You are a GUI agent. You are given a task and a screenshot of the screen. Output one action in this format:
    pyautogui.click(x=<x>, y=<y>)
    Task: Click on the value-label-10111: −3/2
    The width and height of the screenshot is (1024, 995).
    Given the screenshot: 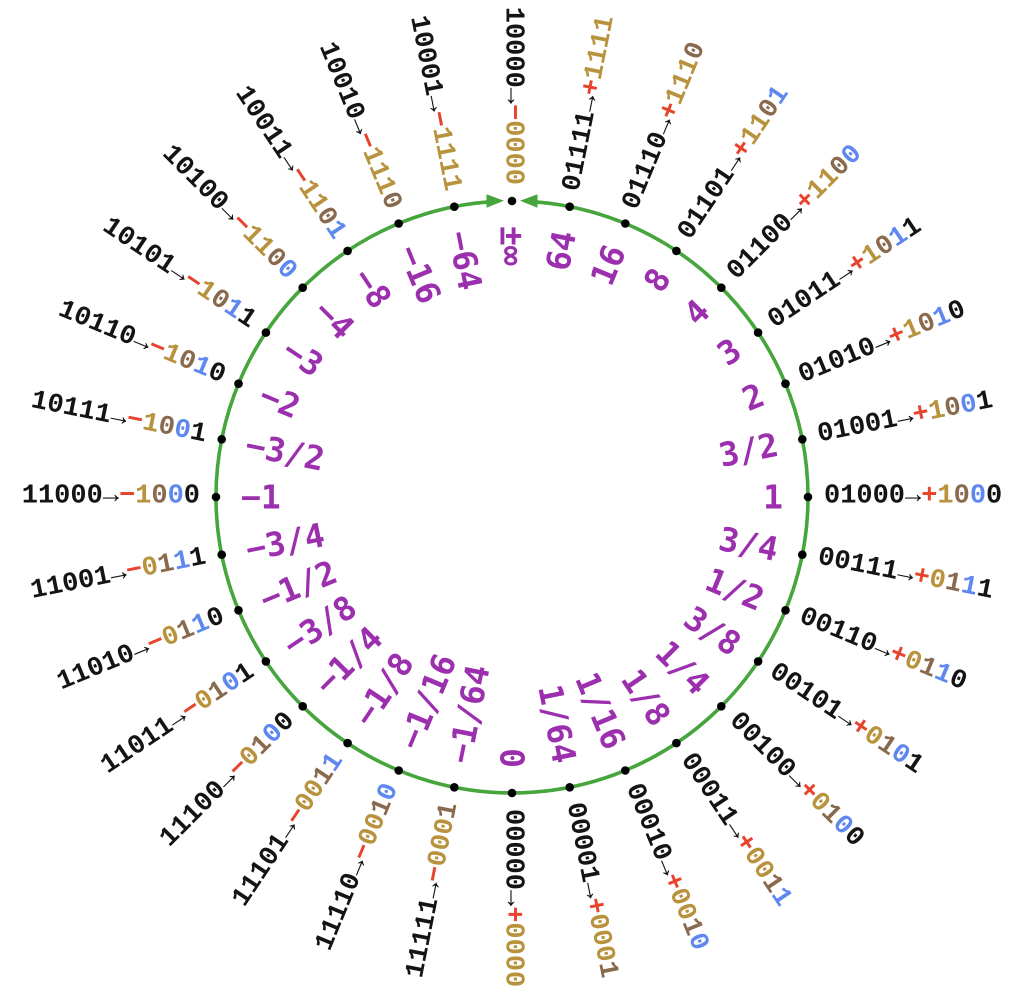 What is the action you would take?
    pyautogui.click(x=285, y=452)
    